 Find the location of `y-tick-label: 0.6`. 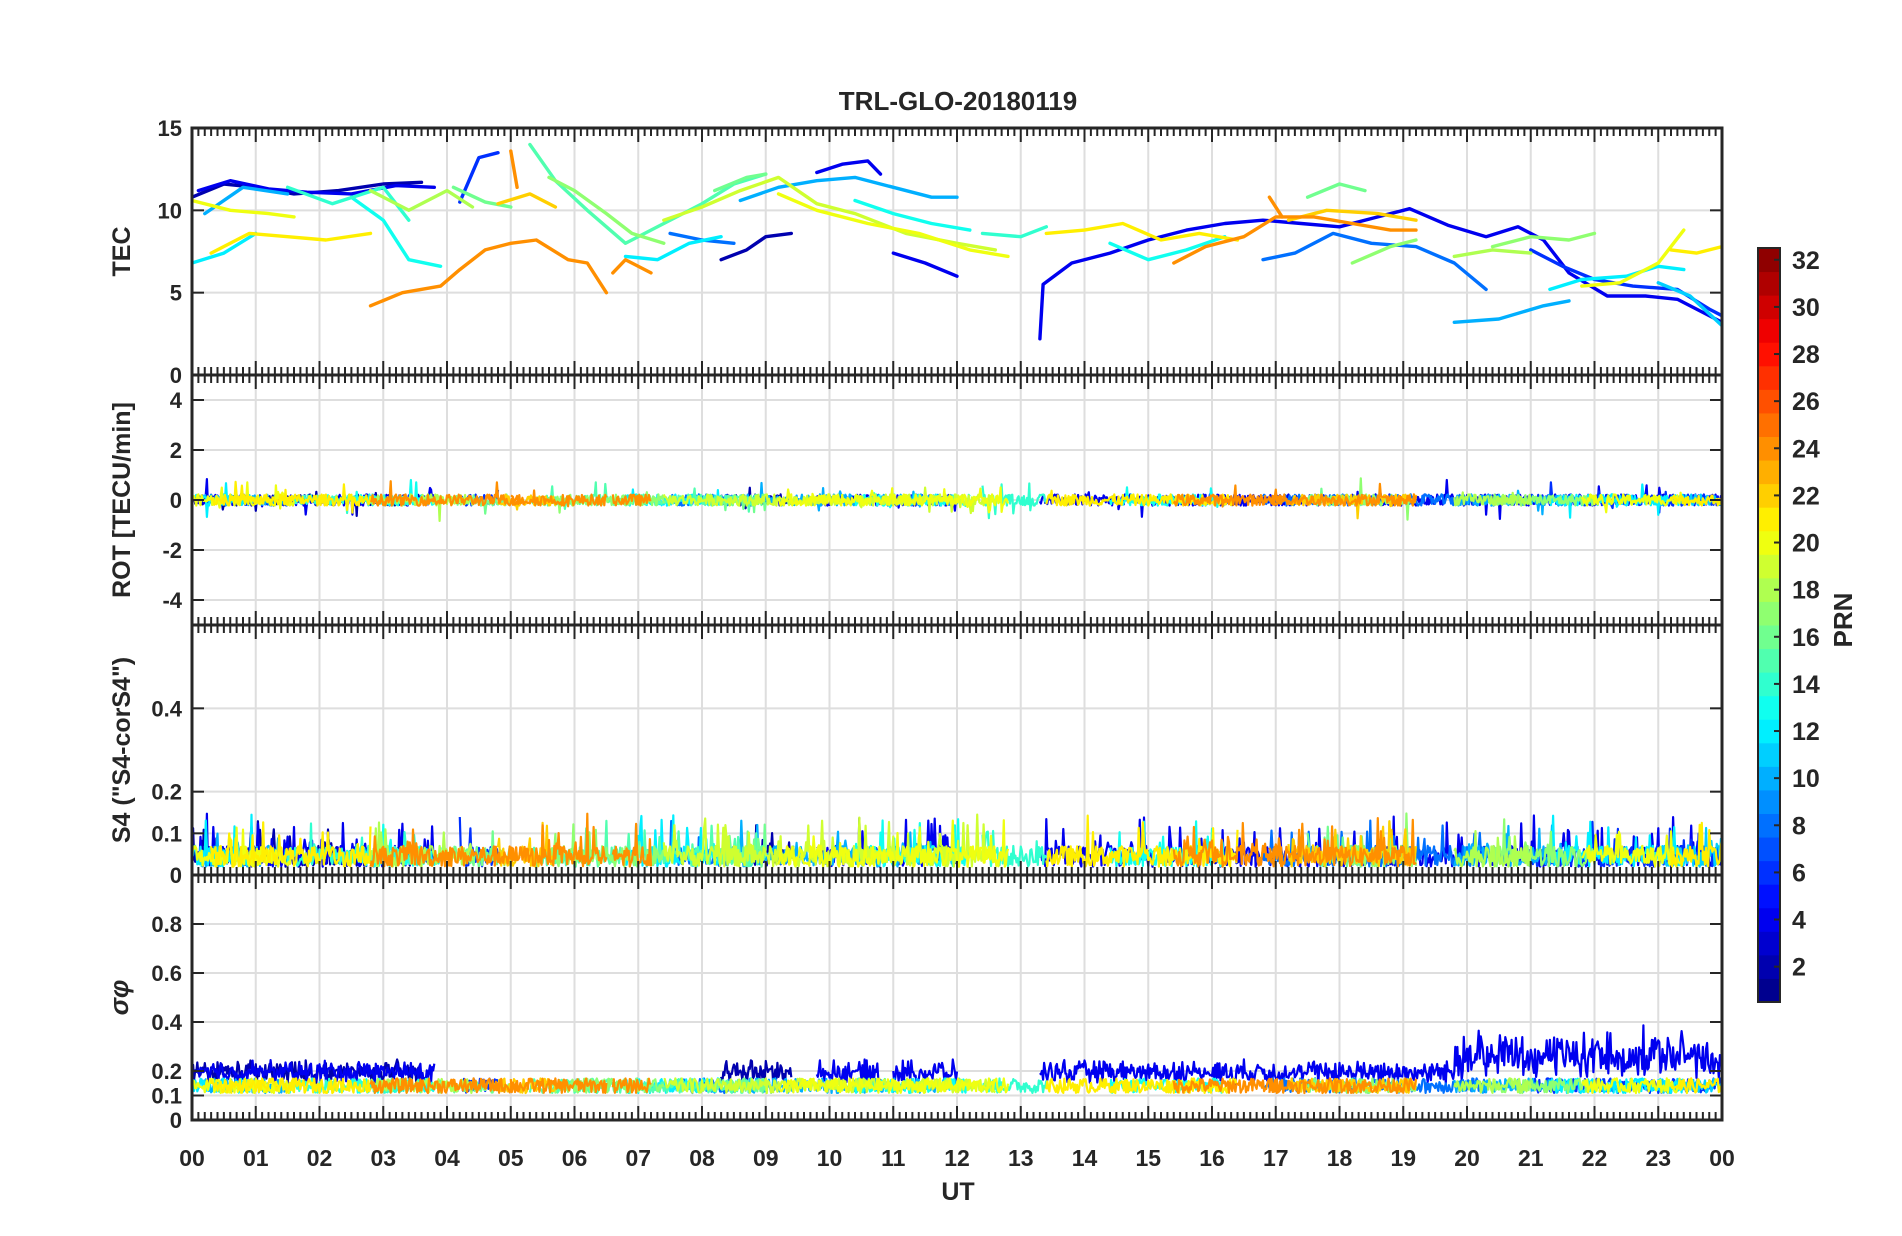

y-tick-label: 0.6 is located at coordinates (166, 973).